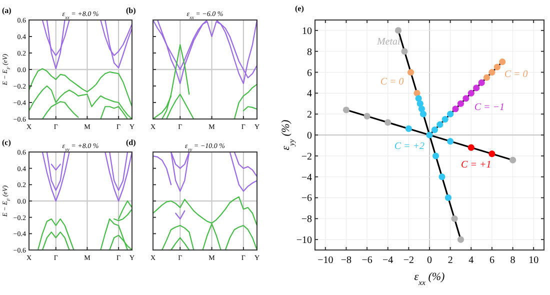 The image size is (550, 295). Describe the element at coordinates (309, 115) in the screenshot. I see `y-tick-label: 2` at that location.